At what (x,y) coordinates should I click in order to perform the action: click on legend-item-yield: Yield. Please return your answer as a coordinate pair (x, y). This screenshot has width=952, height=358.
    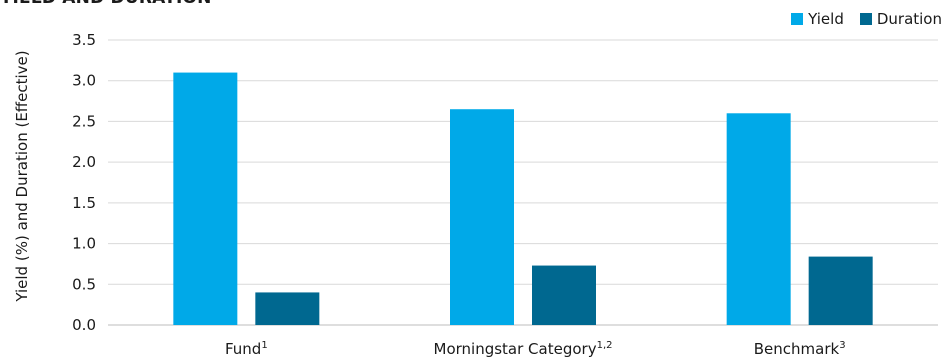
    Looking at the image, I should click on (817, 19).